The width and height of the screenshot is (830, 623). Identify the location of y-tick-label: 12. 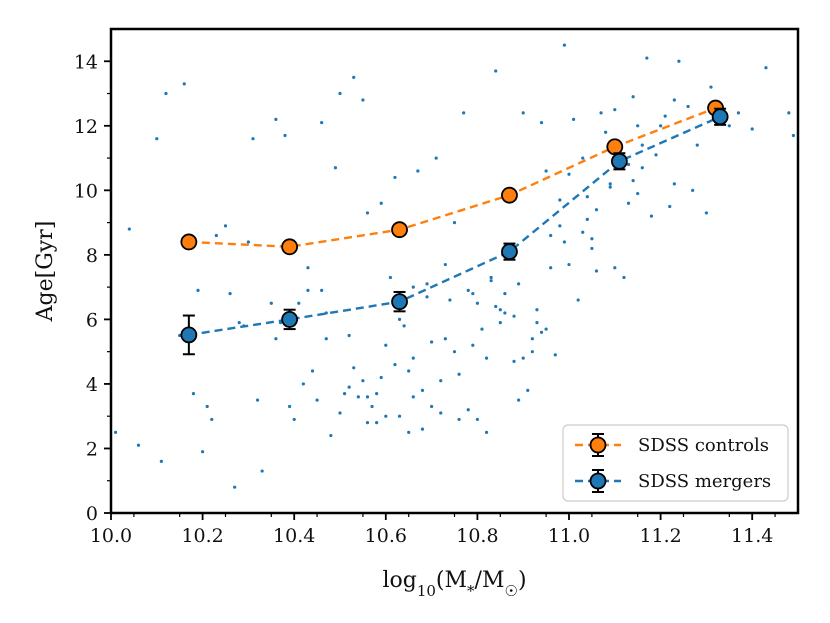
(86, 127).